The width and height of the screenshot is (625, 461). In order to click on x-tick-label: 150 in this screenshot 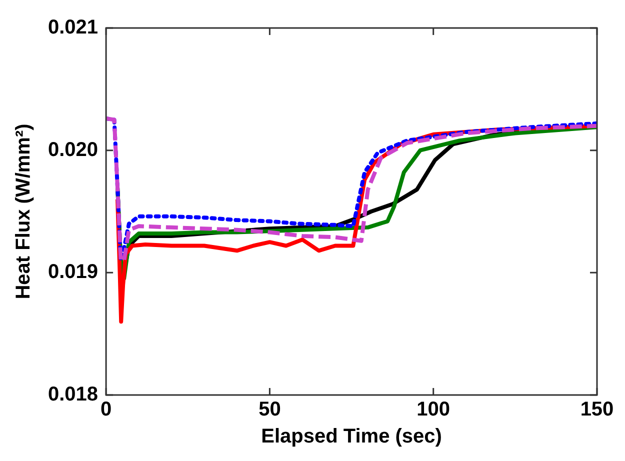, I will do `click(597, 409)`.